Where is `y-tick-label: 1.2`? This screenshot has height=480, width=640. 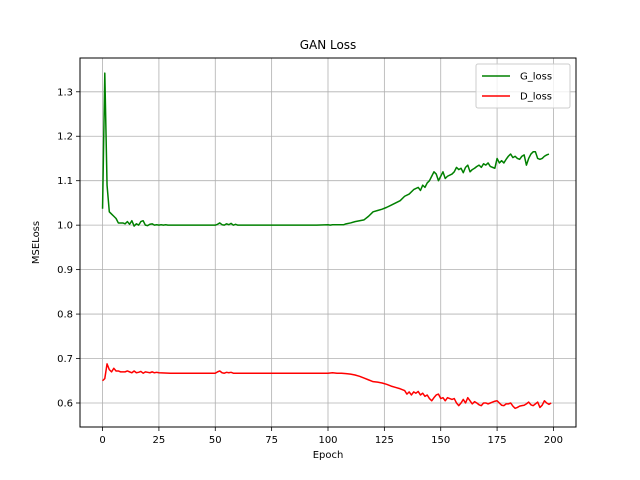 y-tick-label: 1.2 is located at coordinates (65, 137).